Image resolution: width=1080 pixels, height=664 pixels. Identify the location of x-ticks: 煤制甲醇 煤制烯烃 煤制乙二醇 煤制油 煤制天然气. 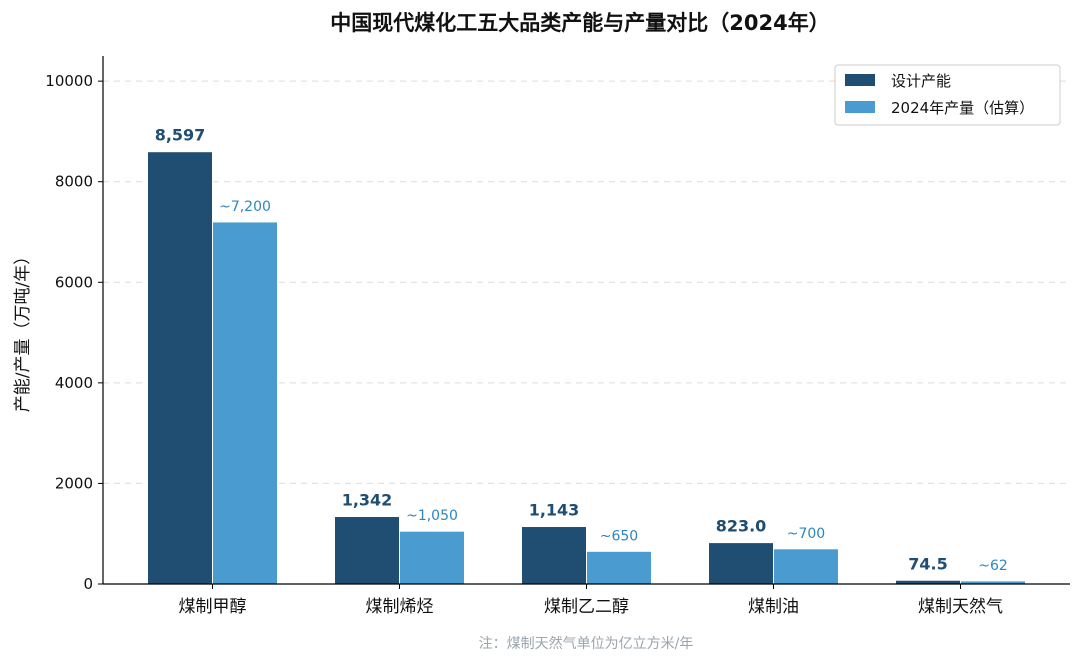
(591, 600).